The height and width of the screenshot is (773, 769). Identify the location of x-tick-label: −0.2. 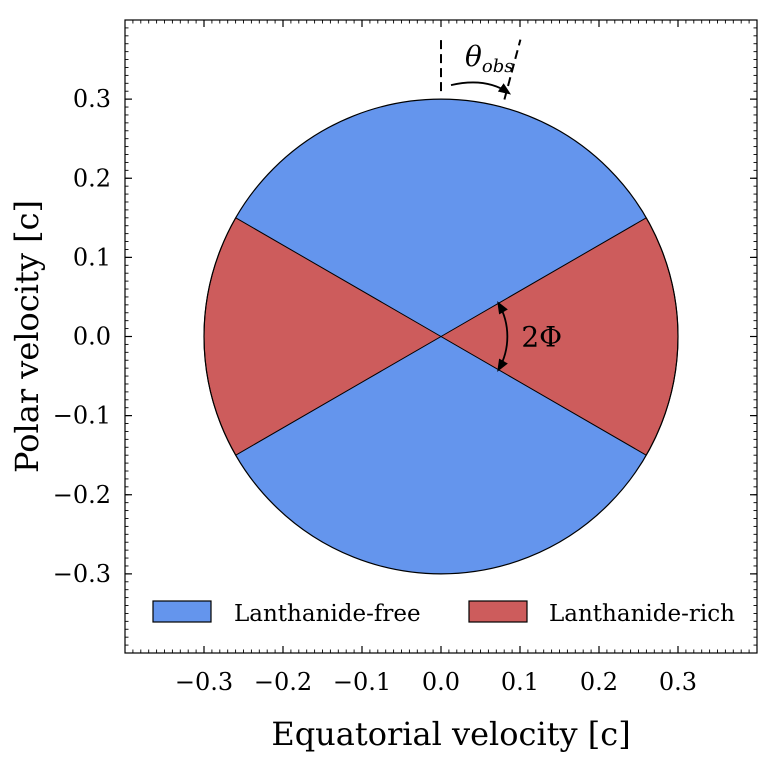
(283, 682).